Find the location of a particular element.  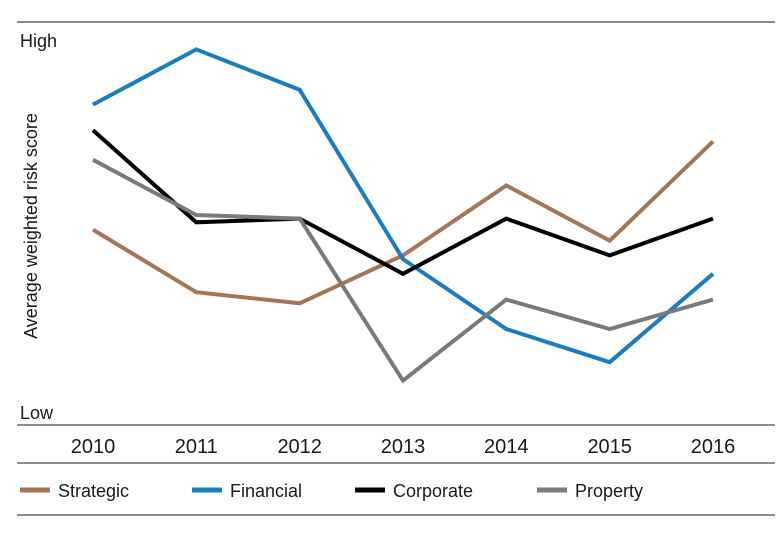

x-tick-label: 2015 is located at coordinates (609, 447).